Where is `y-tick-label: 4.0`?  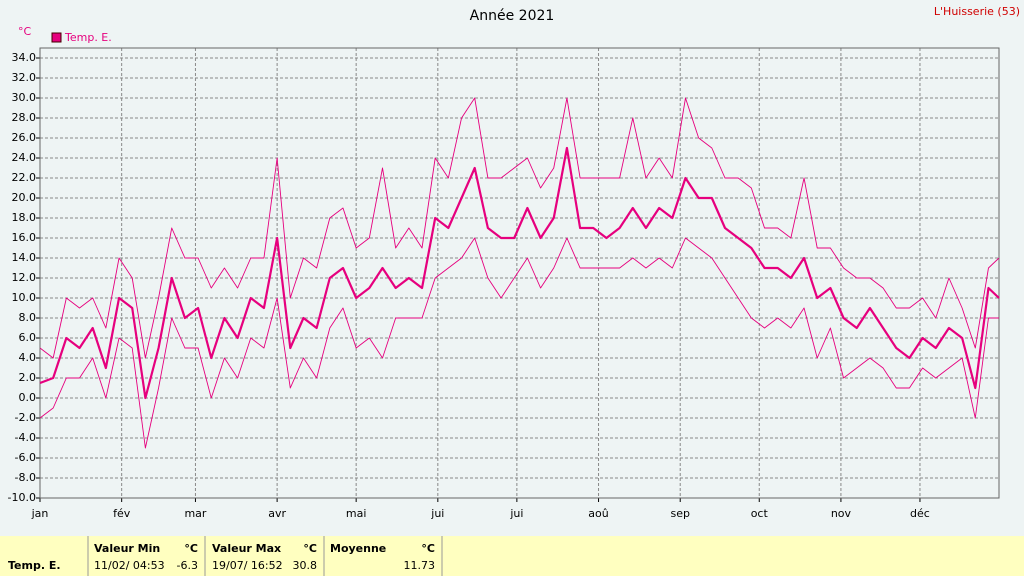
y-tick-label: 4.0 is located at coordinates (28, 357).